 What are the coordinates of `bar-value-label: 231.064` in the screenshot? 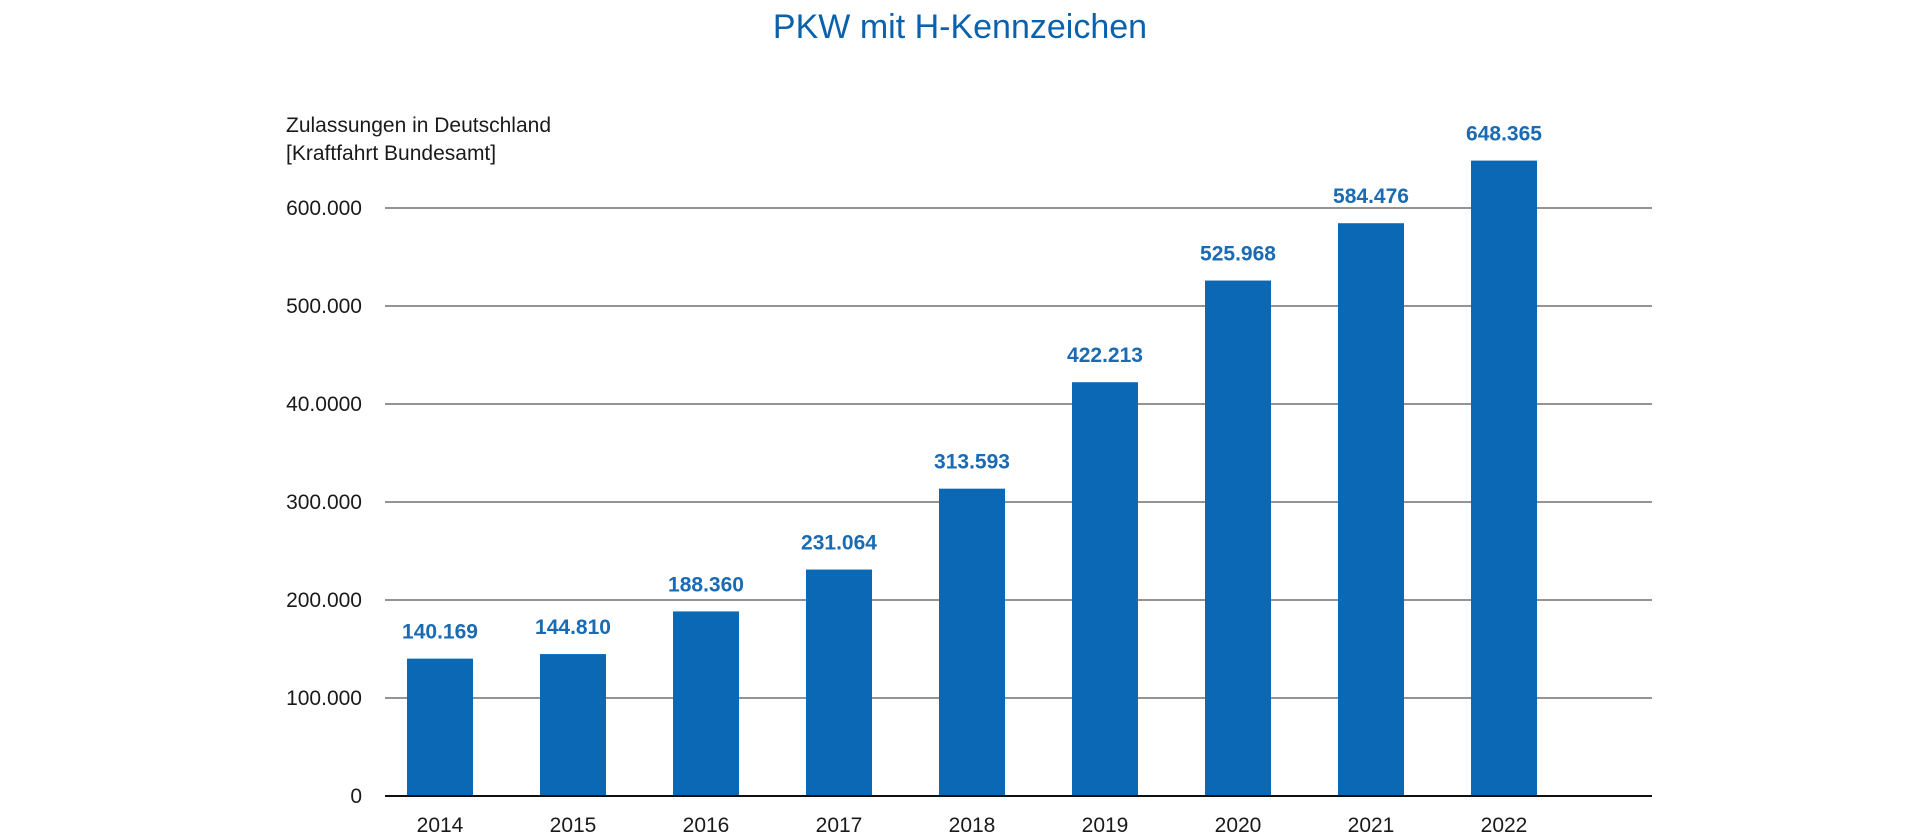 It's located at (839, 543).